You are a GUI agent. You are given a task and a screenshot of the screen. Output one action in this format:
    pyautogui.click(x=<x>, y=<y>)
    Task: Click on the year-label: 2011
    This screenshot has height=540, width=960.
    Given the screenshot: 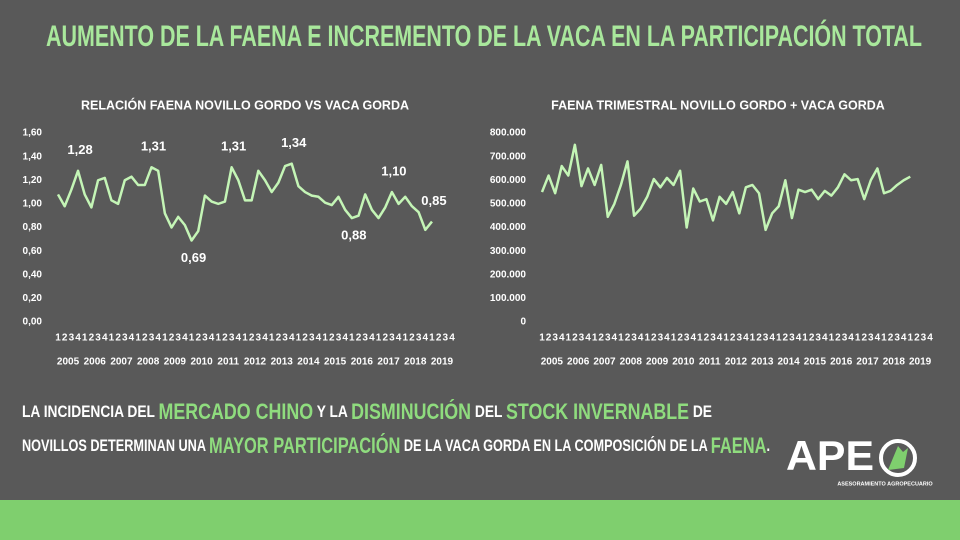 What is the action you would take?
    pyautogui.click(x=228, y=362)
    